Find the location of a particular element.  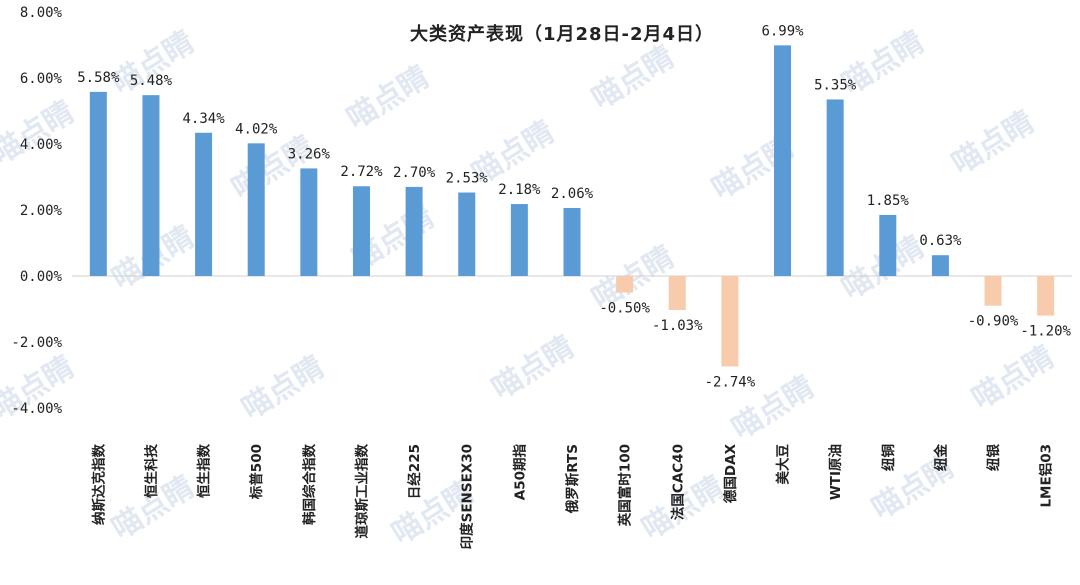

data-label: 1.85% is located at coordinates (888, 201).